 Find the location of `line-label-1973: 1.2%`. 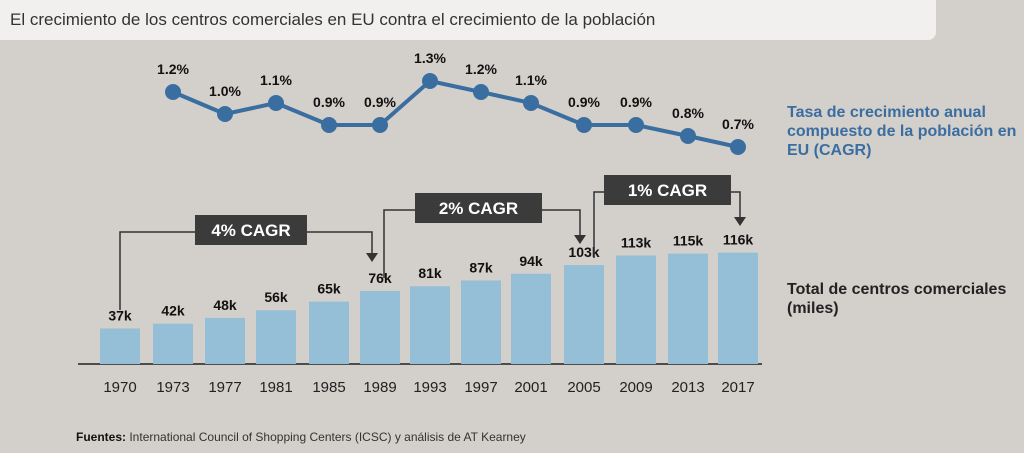

line-label-1973: 1.2% is located at coordinates (173, 69).